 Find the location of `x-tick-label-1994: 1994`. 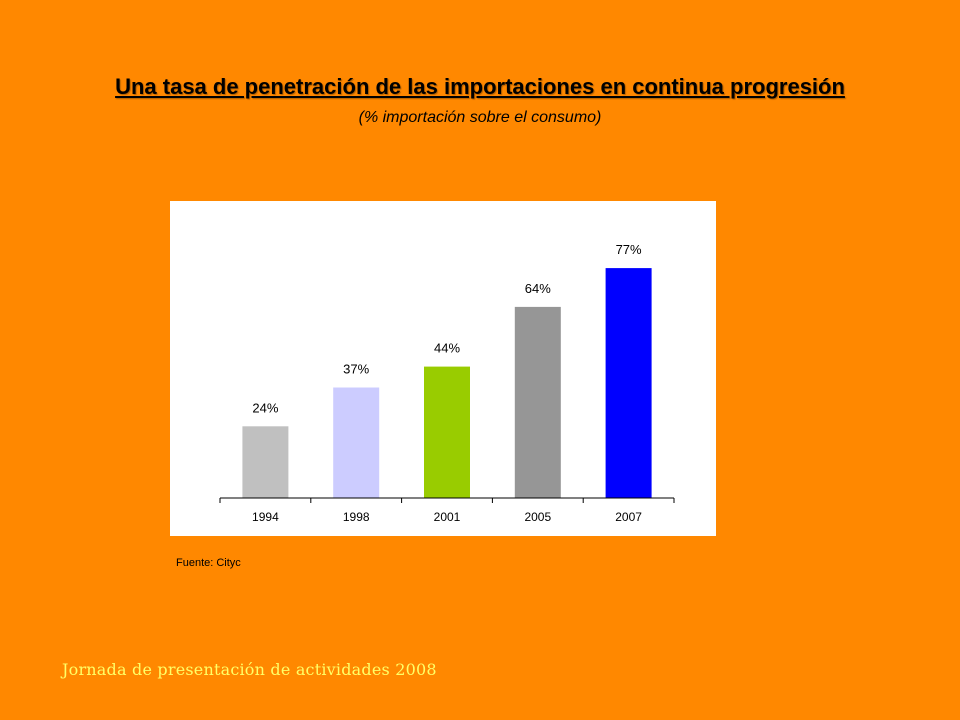

x-tick-label-1994: 1994 is located at coordinates (265, 517).